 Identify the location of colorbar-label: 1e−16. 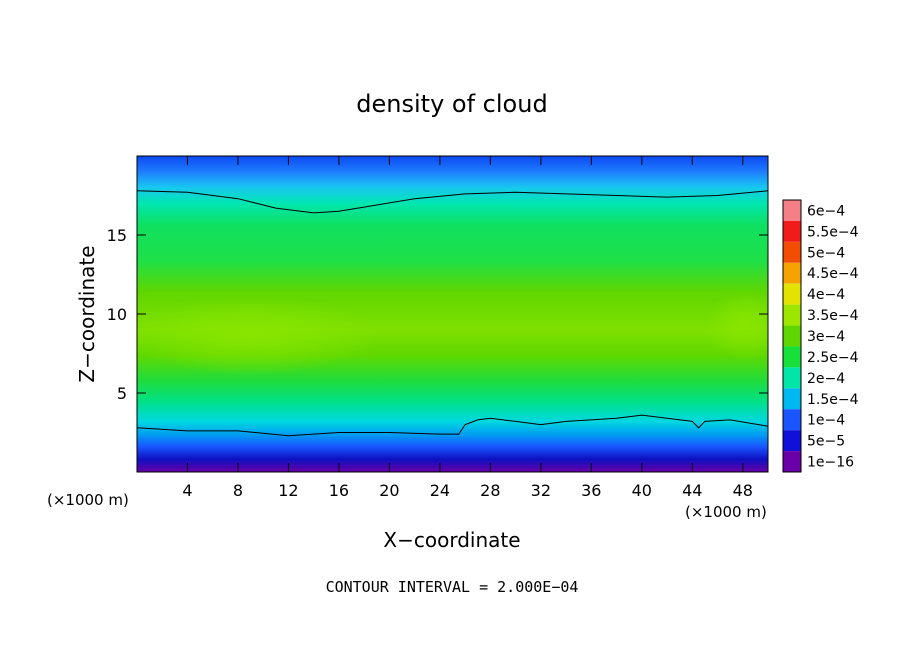
(830, 463).